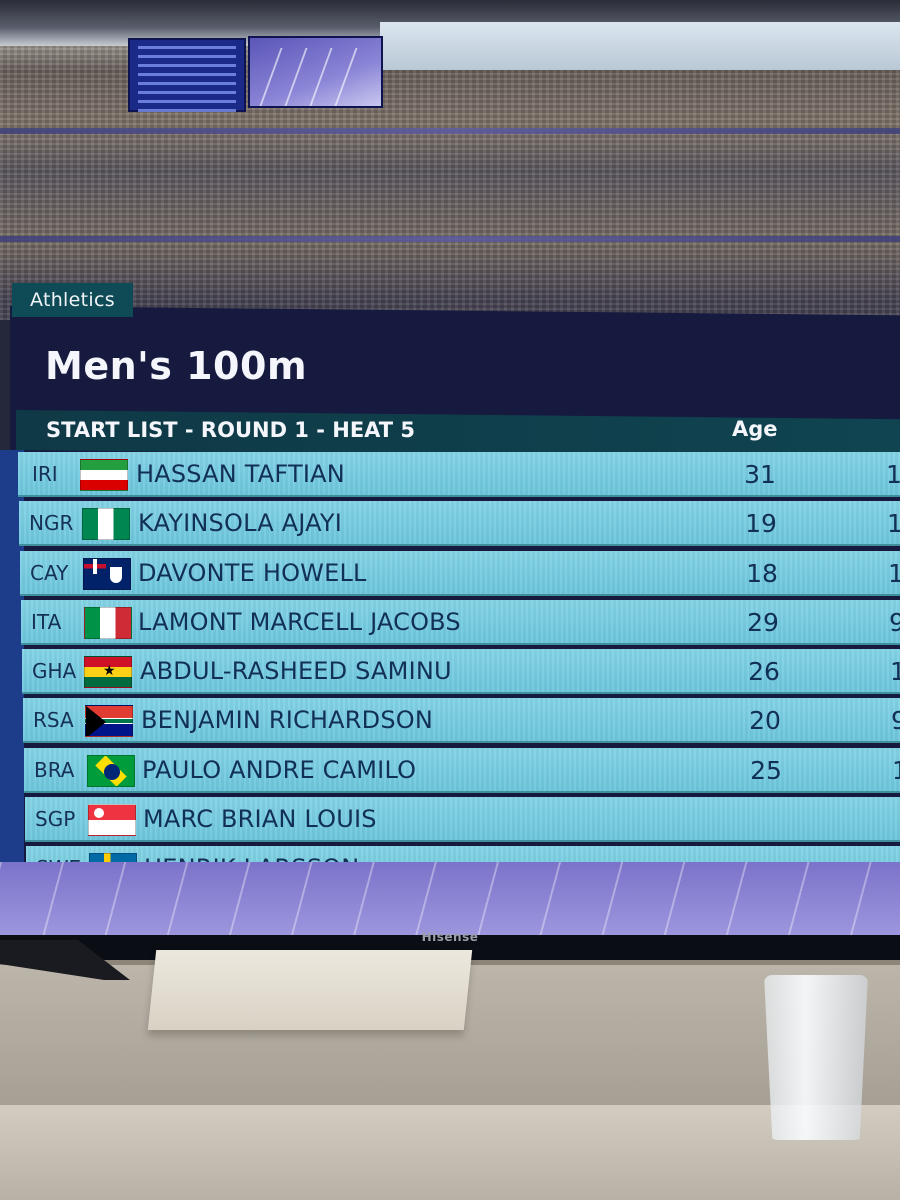  What do you see at coordinates (279, 769) in the screenshot?
I see `athlete-name: PAULO ANDRE CAMILO` at bounding box center [279, 769].